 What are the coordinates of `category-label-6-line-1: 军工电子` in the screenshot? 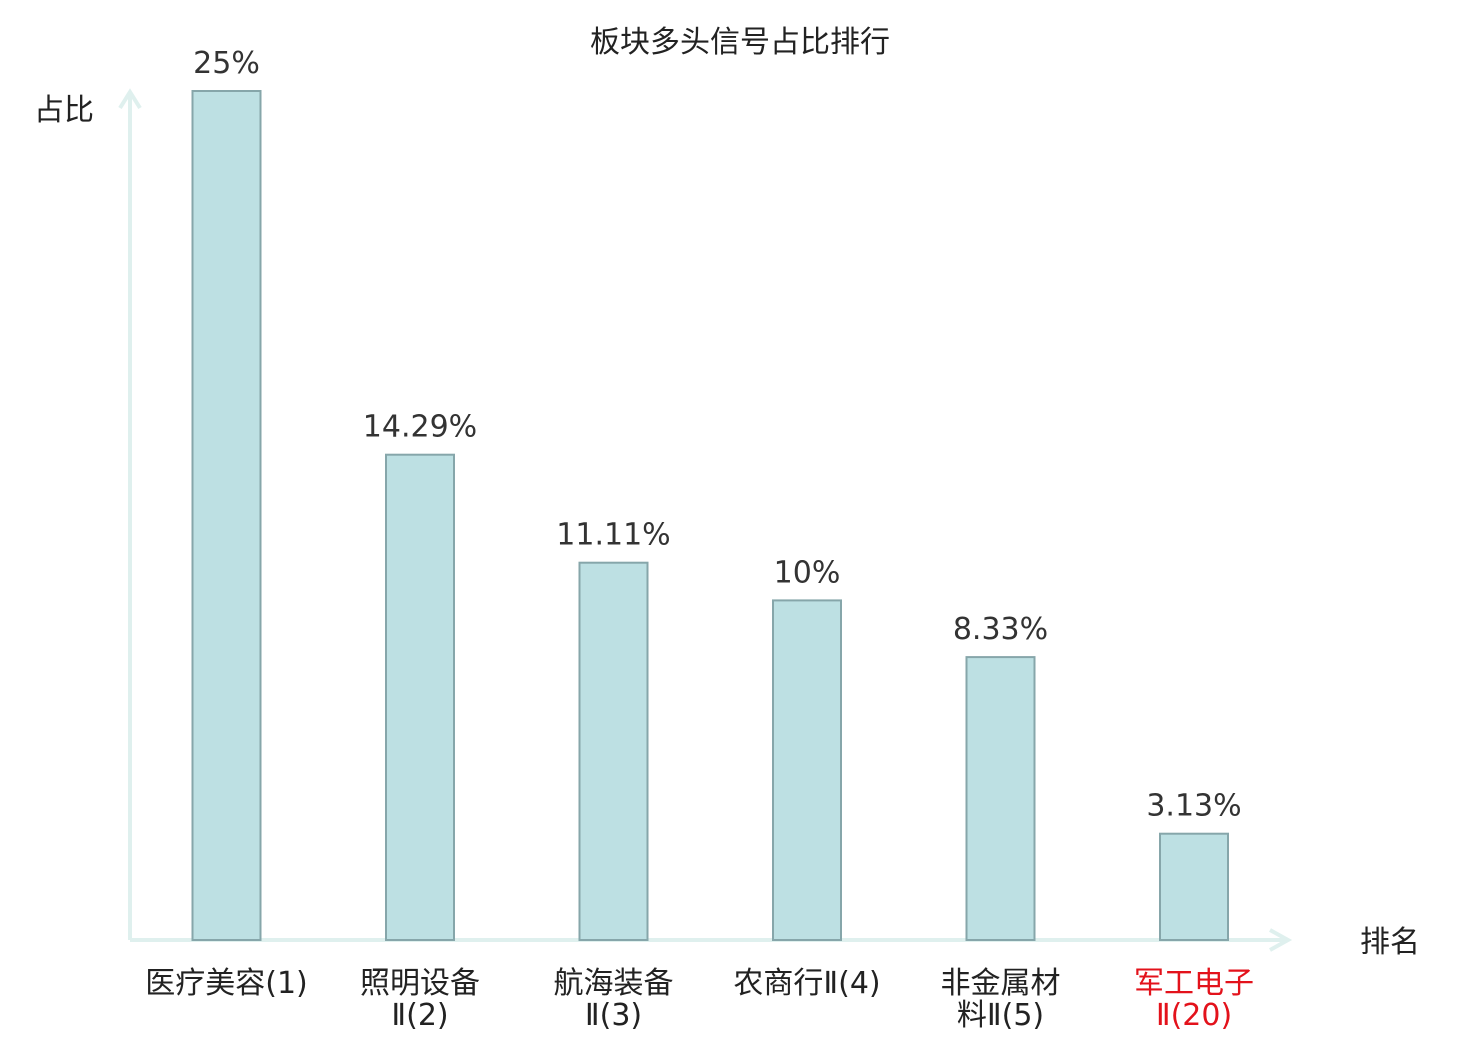 It's located at (1194, 983).